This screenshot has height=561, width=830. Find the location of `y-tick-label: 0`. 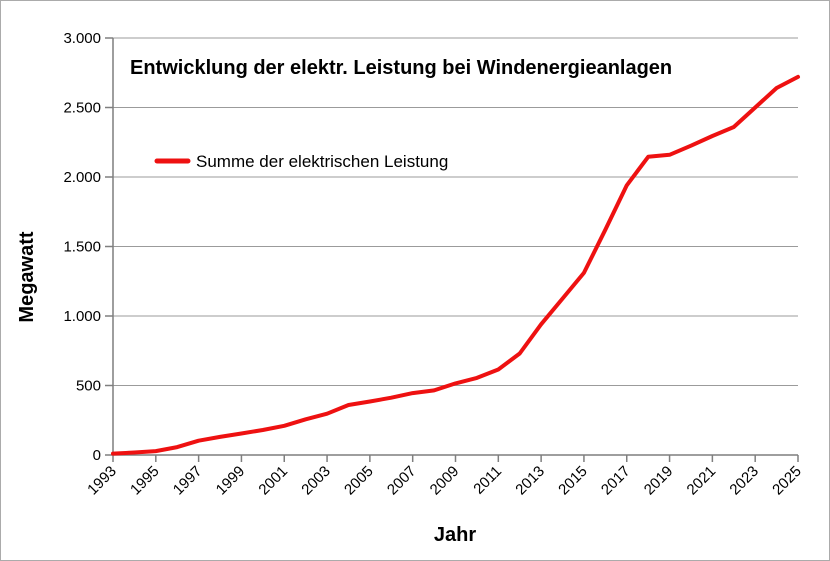

y-tick-label: 0 is located at coordinates (97, 455).